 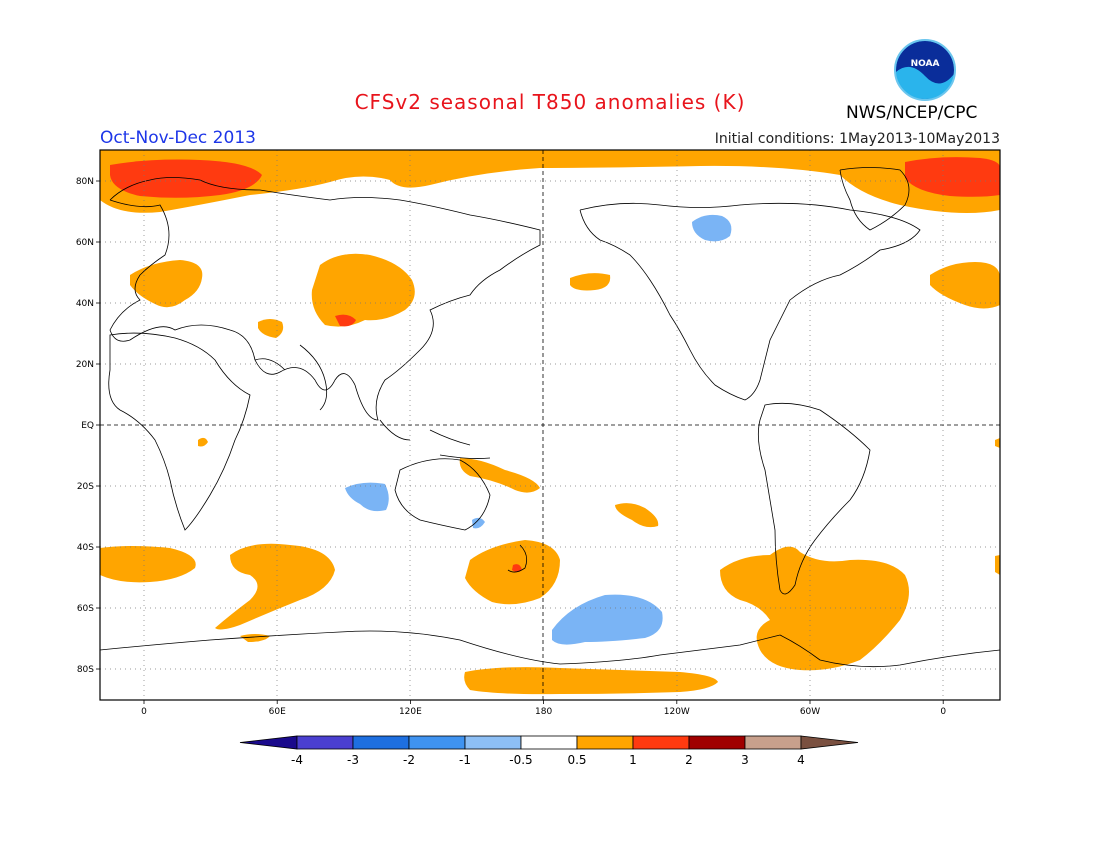 What do you see at coordinates (925, 70) in the screenshot?
I see `noaa-logo: NOAA` at bounding box center [925, 70].